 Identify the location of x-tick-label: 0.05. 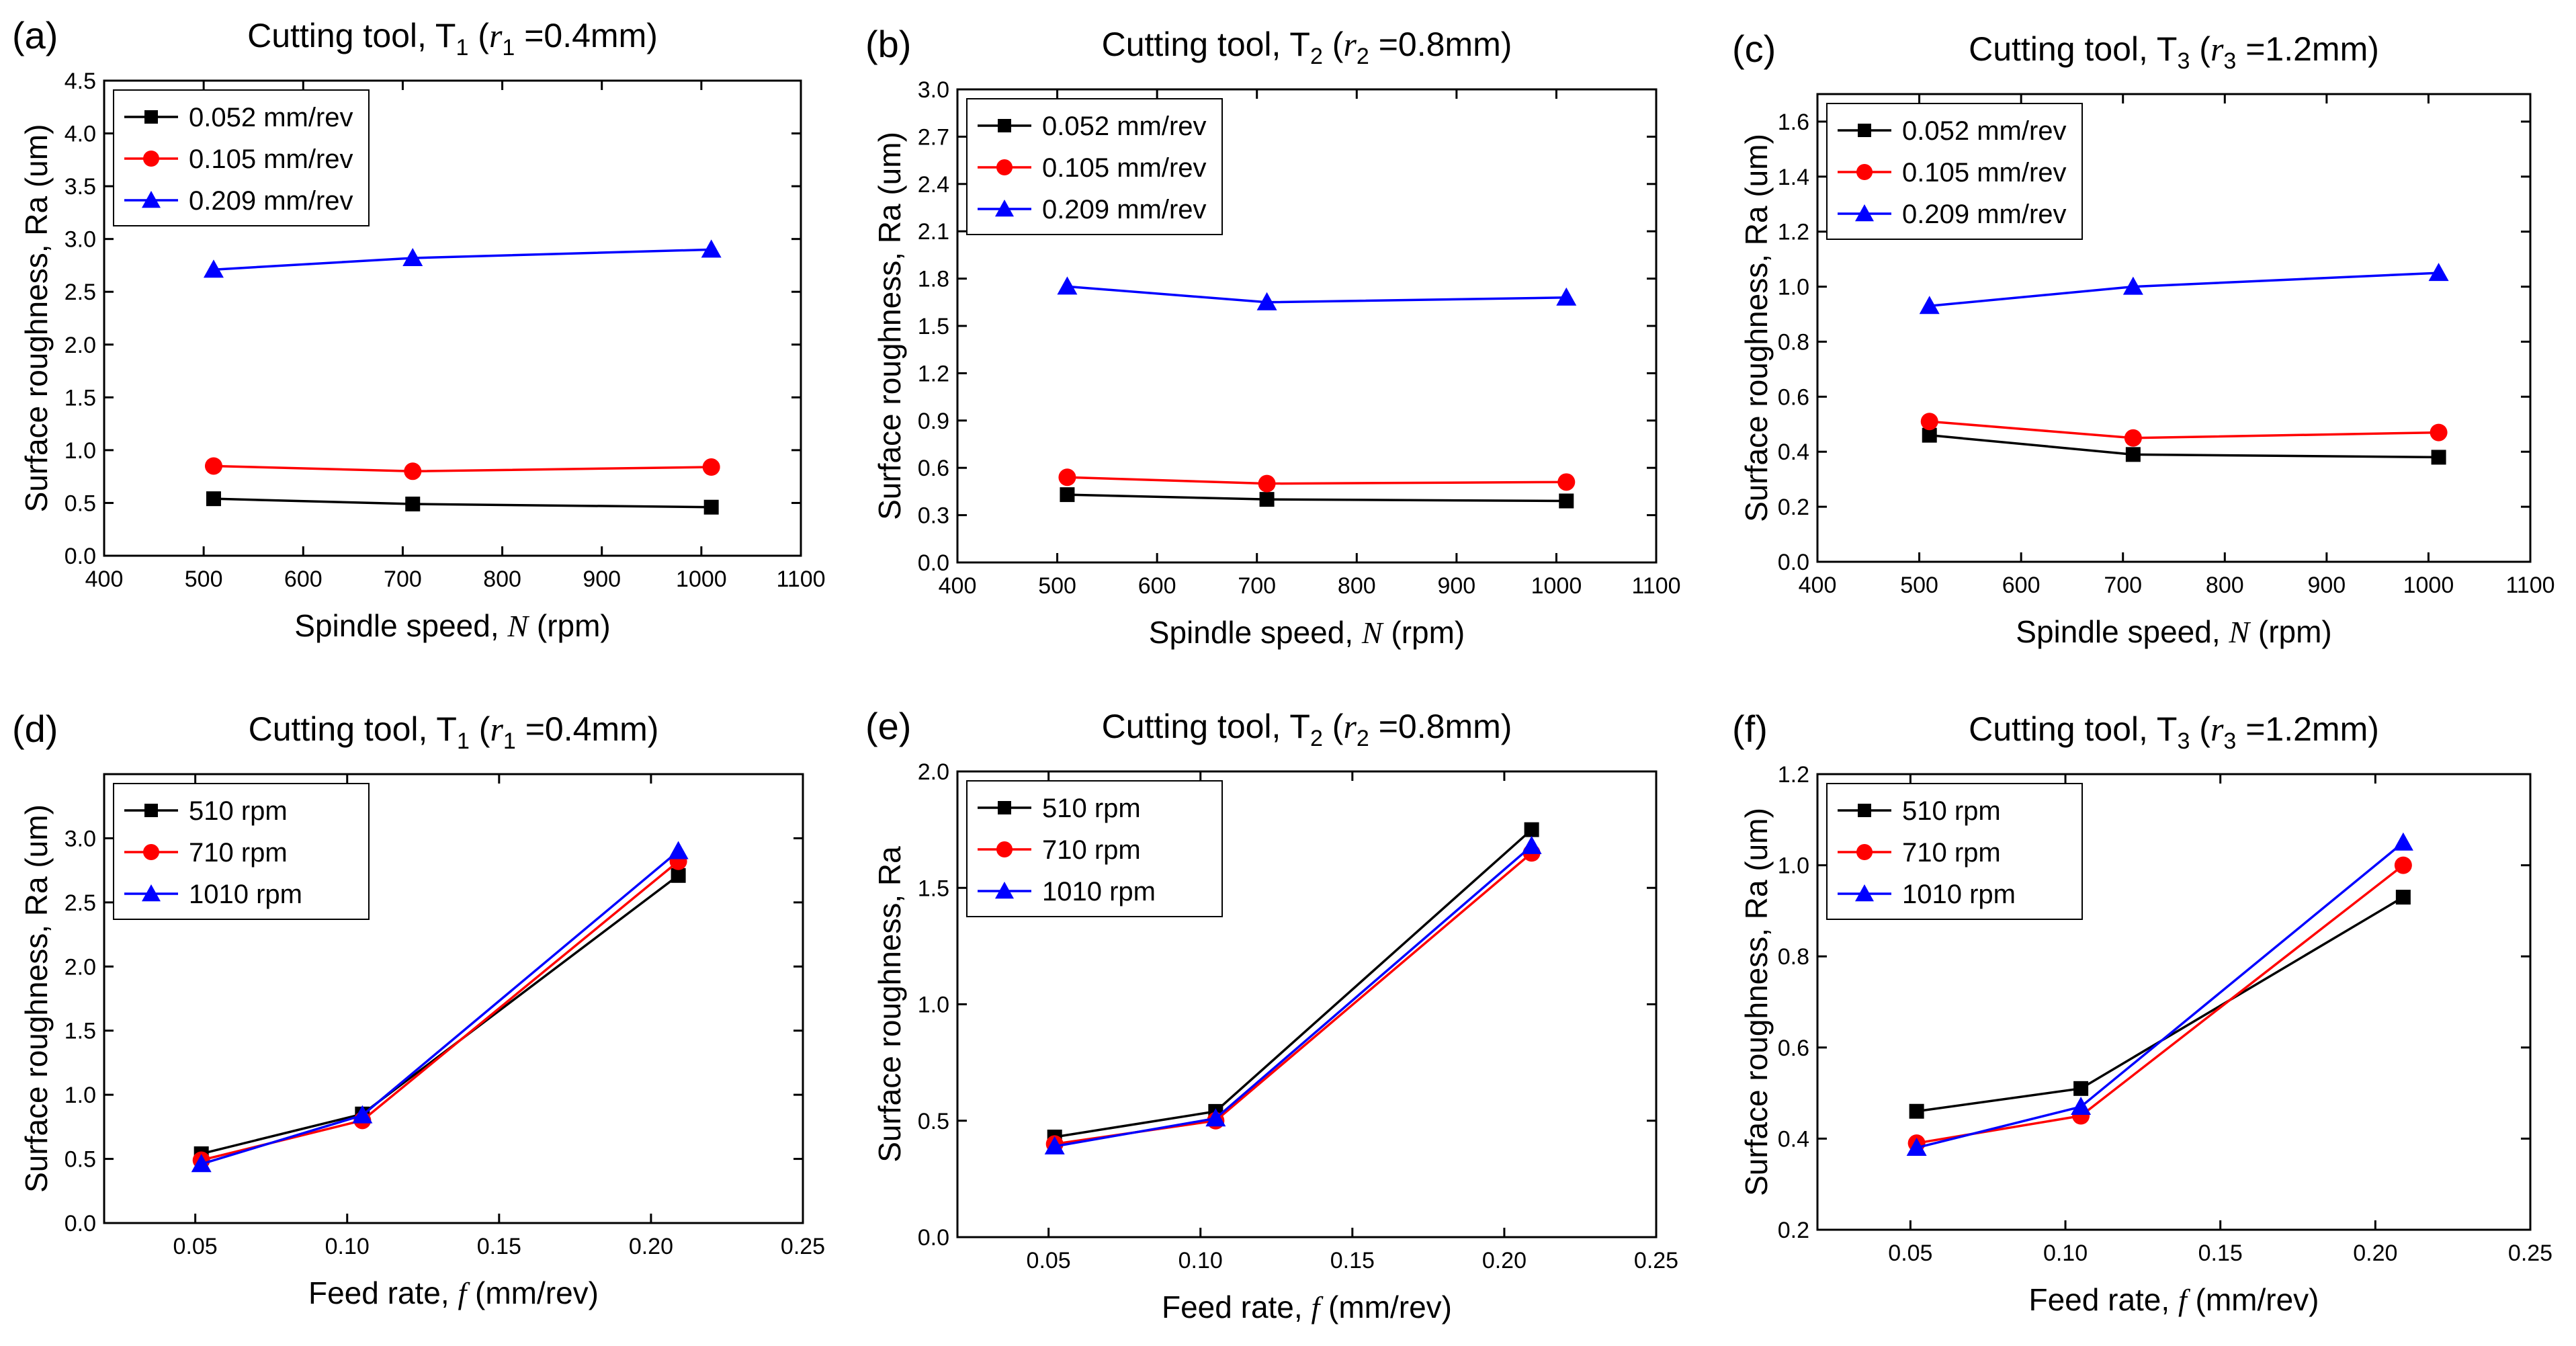
(1049, 1260).